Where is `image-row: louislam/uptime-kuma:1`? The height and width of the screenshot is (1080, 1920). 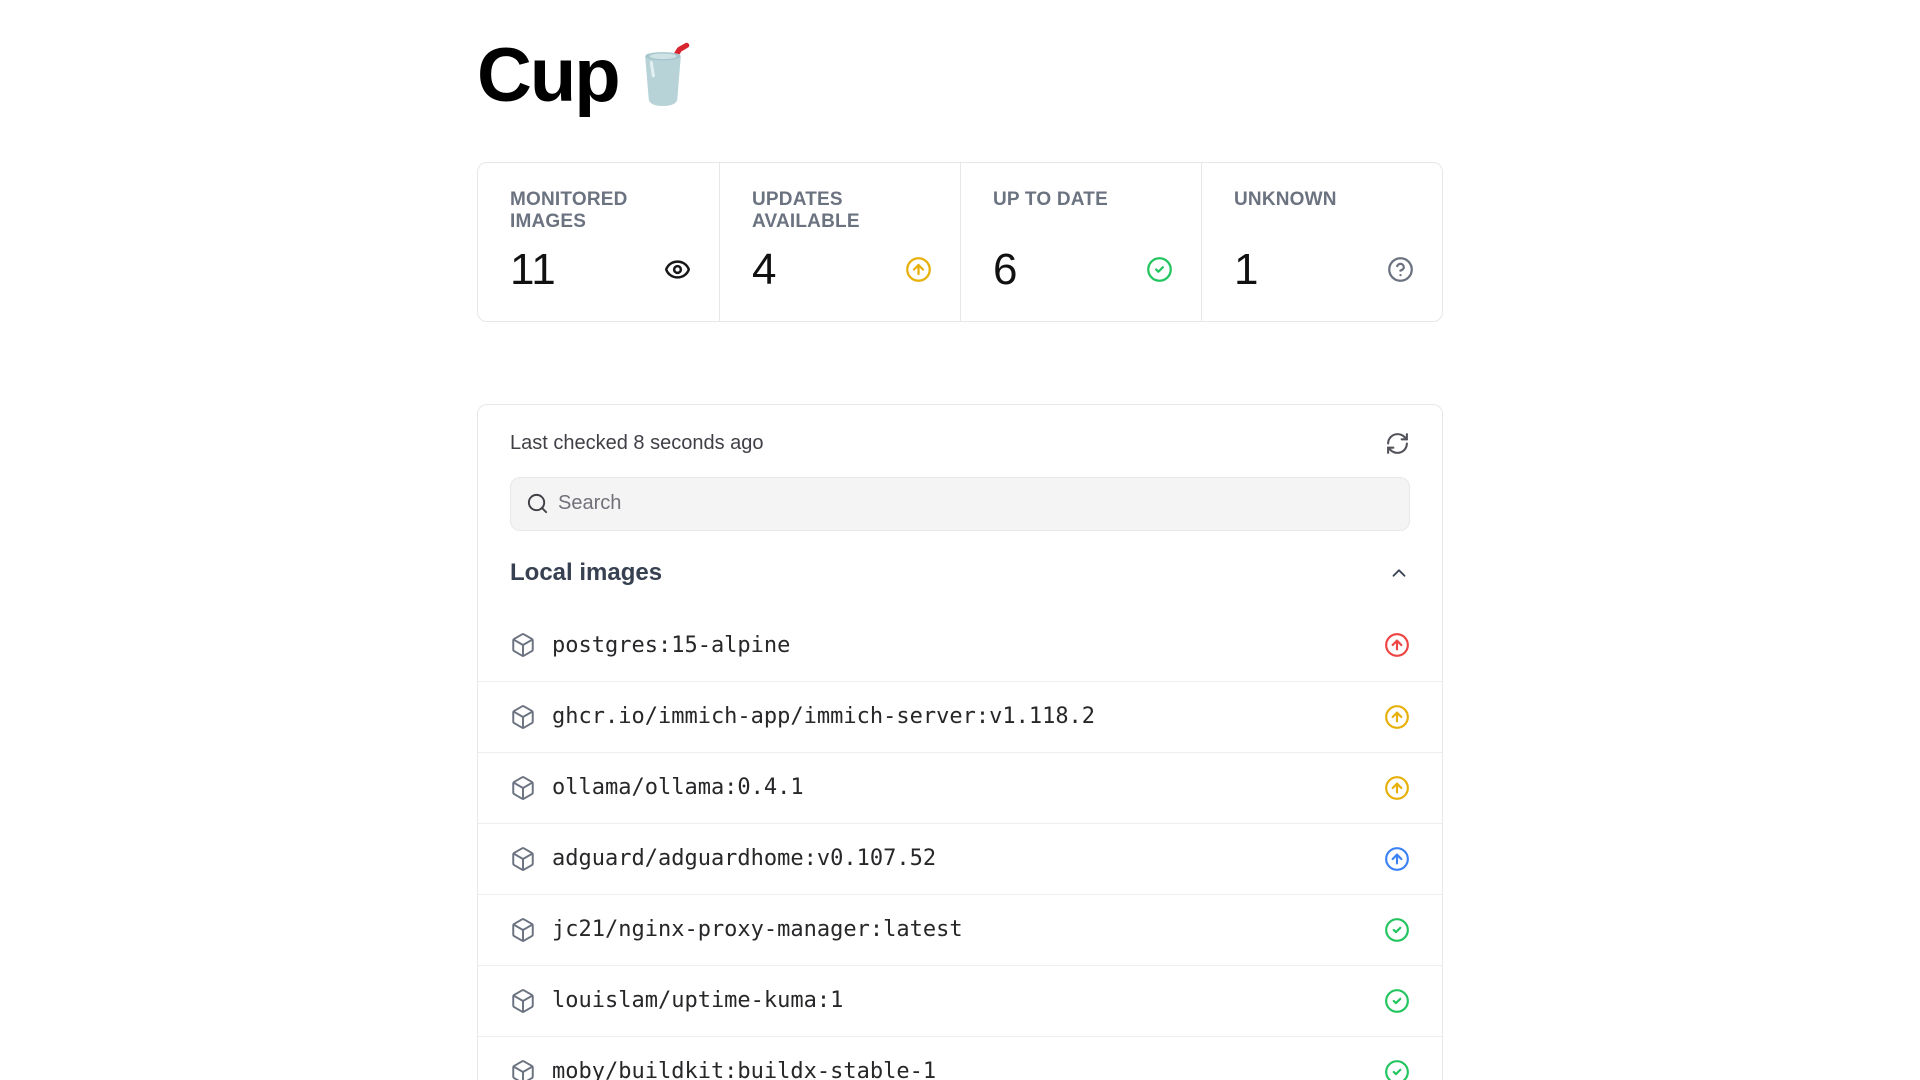 image-row: louislam/uptime-kuma:1 is located at coordinates (960, 1000).